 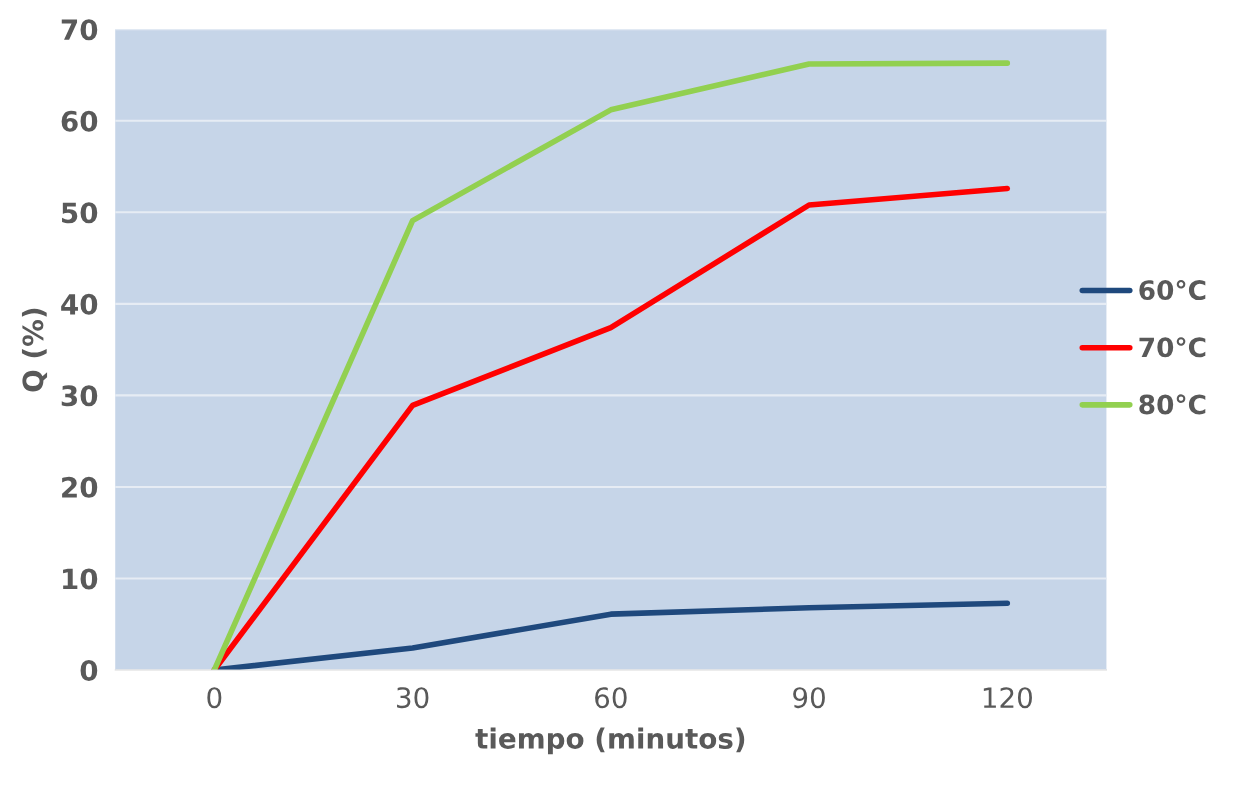 I want to click on y-tick-label: 20, so click(x=80, y=487).